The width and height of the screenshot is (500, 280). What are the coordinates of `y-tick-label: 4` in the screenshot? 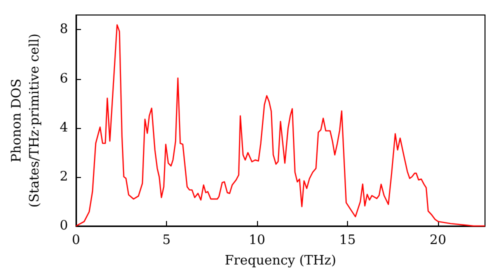 It's located at (64, 128).